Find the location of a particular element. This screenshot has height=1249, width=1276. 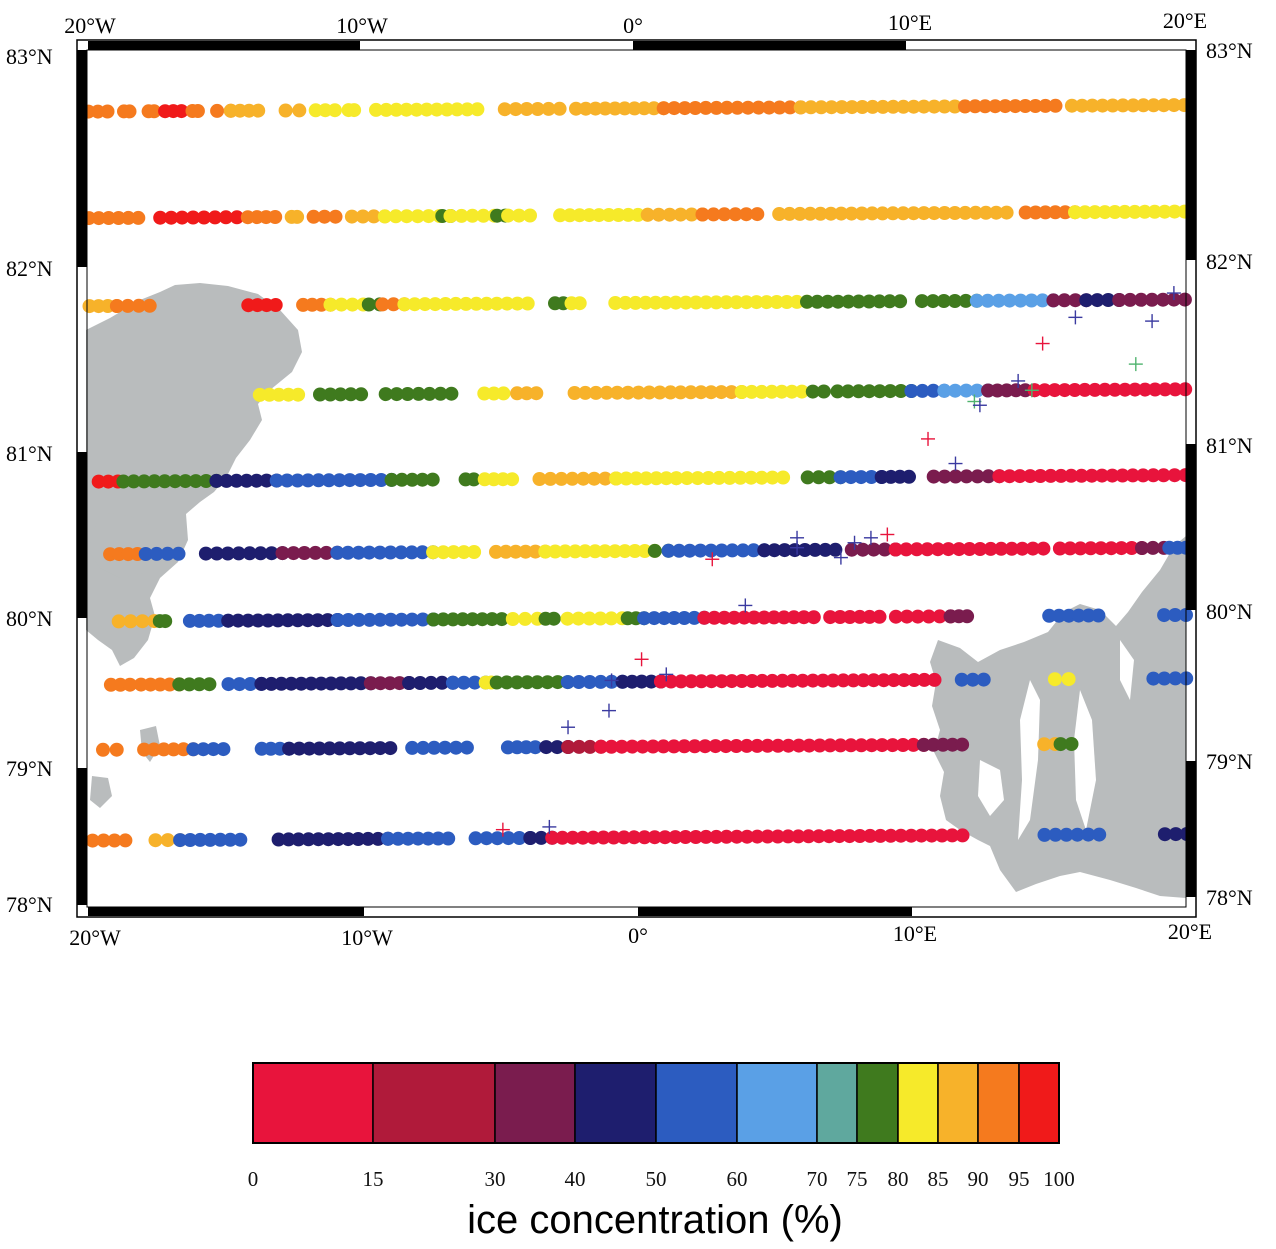

colorbar-cell is located at coordinates (918, 1103).